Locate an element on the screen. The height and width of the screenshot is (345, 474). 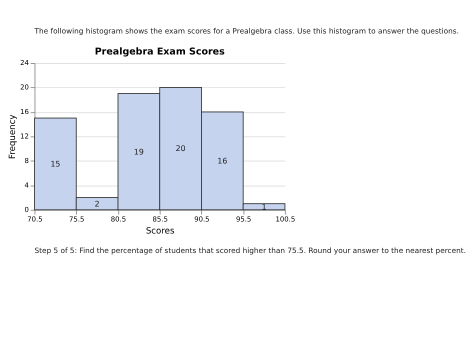
data-label: 19 is located at coordinates (139, 151).